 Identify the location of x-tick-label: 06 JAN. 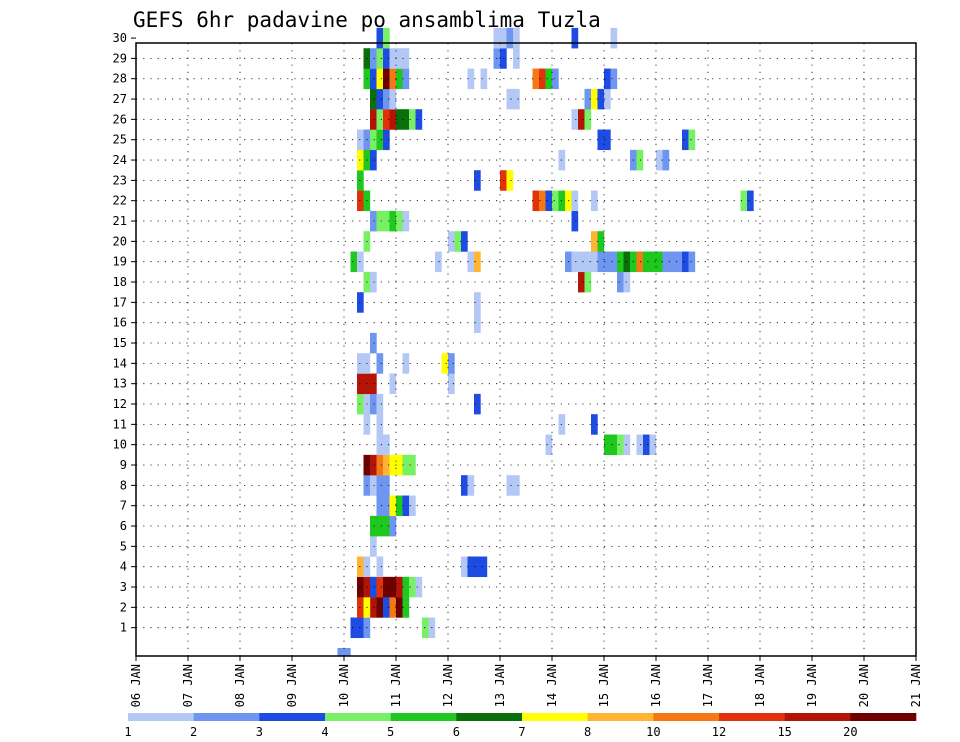
(136, 685).